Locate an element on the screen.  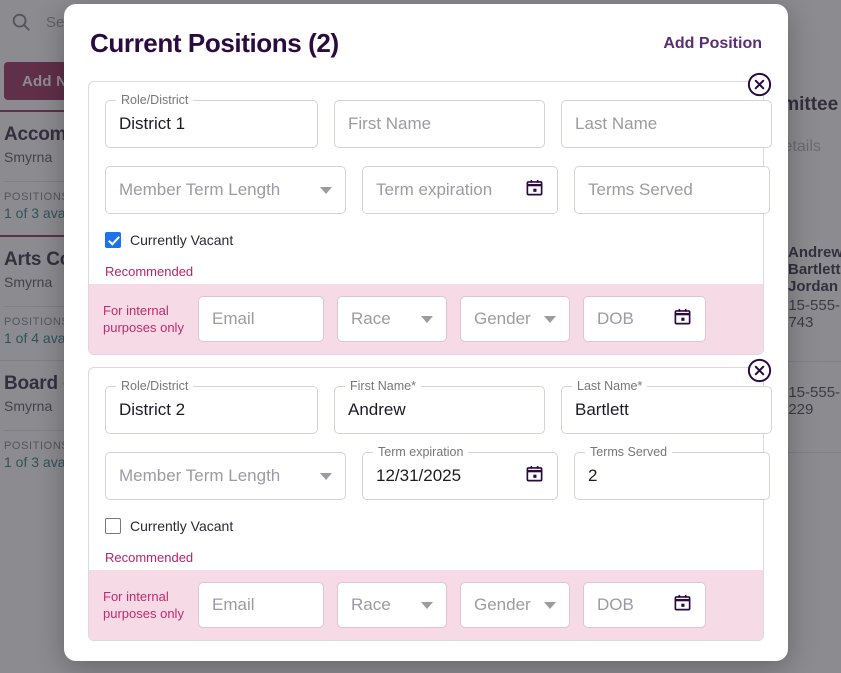
first-name-field: First Name is located at coordinates (439, 124).